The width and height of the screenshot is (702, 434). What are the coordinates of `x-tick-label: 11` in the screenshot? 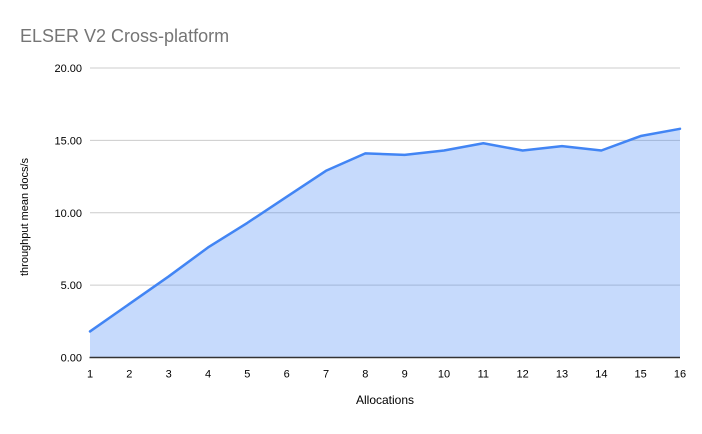 It's located at (483, 375).